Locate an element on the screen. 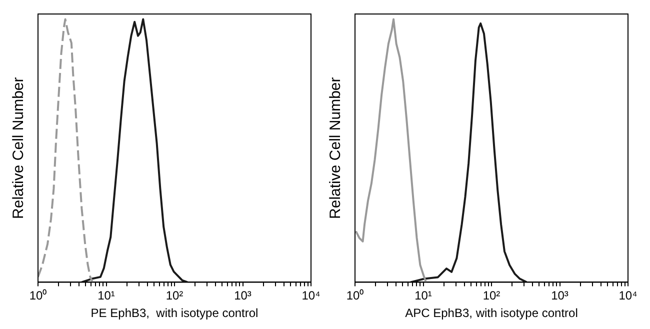  x-axis-title: PE EphB3, with isotype control is located at coordinates (174, 313).